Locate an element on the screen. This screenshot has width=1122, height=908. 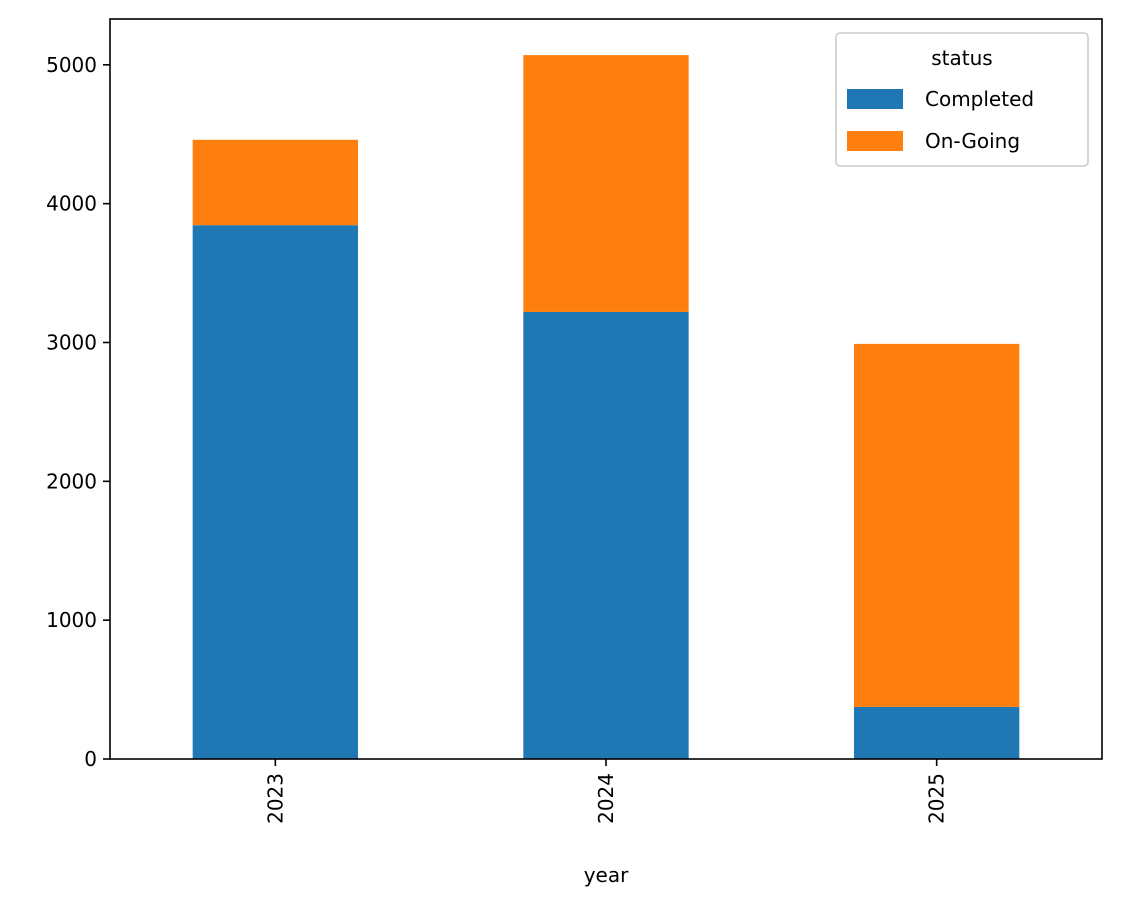
y-tick-label: 3000 is located at coordinates (71, 342).